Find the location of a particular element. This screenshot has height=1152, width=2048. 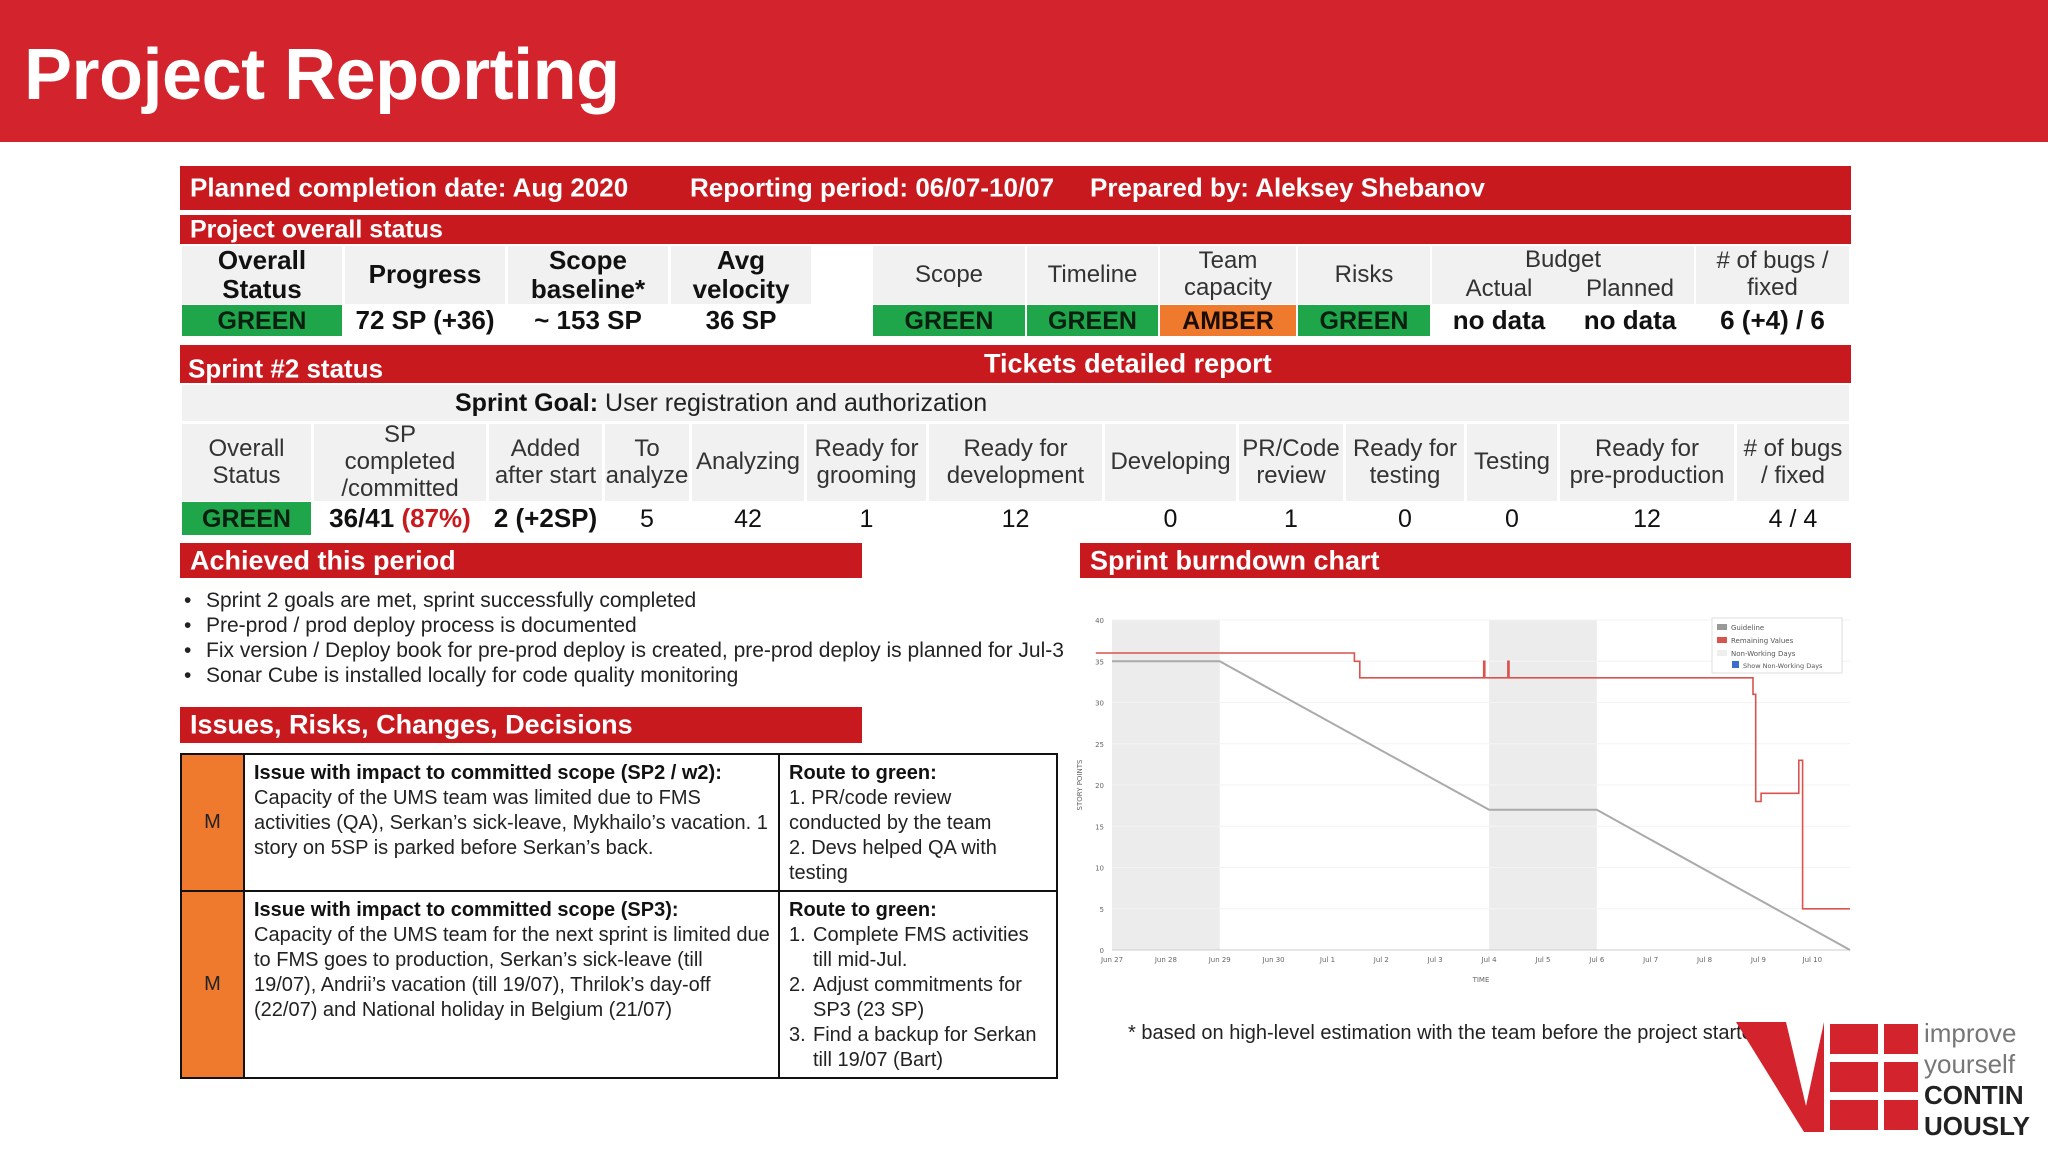

header-progress: Progress is located at coordinates (425, 275).